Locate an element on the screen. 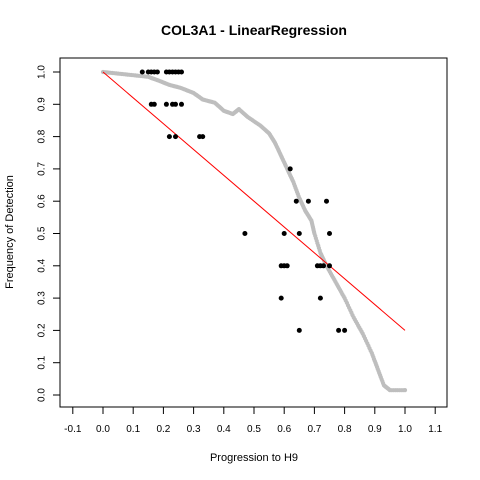 The width and height of the screenshot is (480, 480). y-tick-label: 0.7 is located at coordinates (42, 169).